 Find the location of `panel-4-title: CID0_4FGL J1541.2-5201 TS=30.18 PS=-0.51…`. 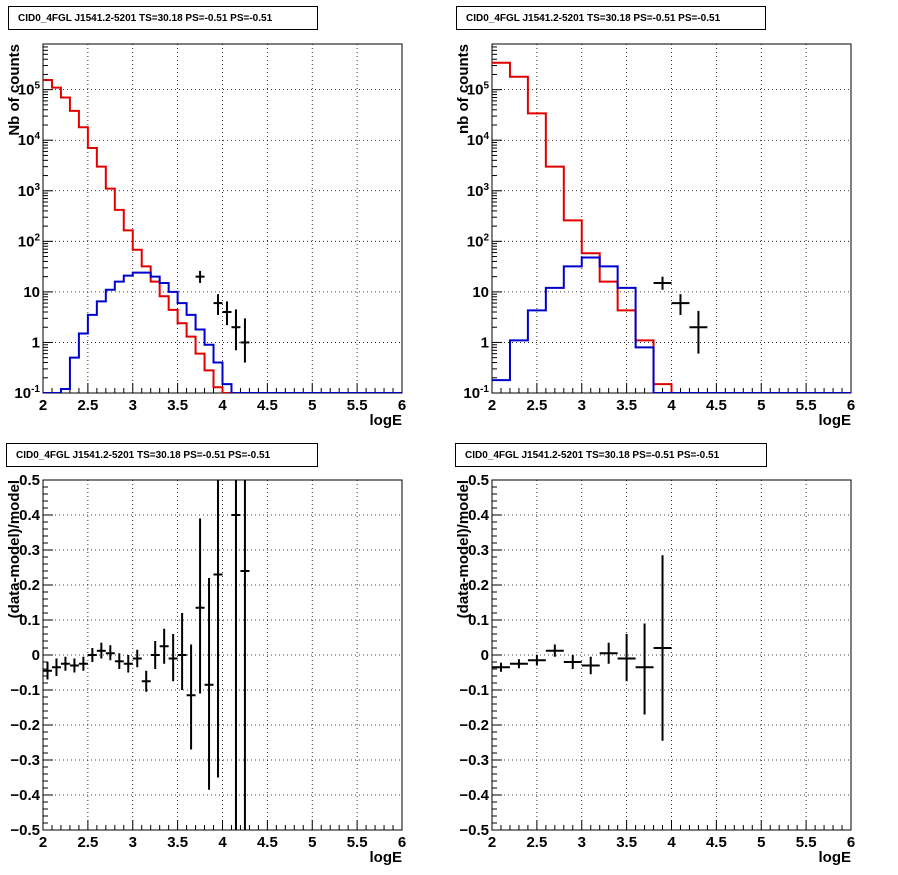

panel-4-title: CID0_4FGL J1541.2-5201 TS=30.18 PS=-0.51… is located at coordinates (611, 455).